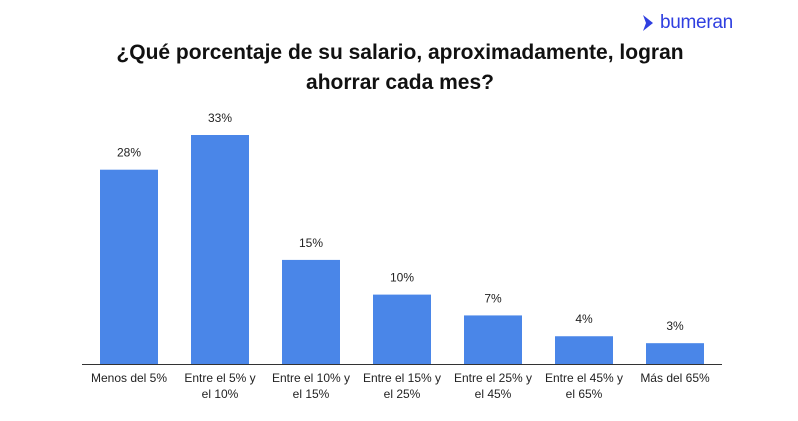 The width and height of the screenshot is (798, 421). Describe the element at coordinates (584, 319) in the screenshot. I see `data-label-5: 4%` at that location.